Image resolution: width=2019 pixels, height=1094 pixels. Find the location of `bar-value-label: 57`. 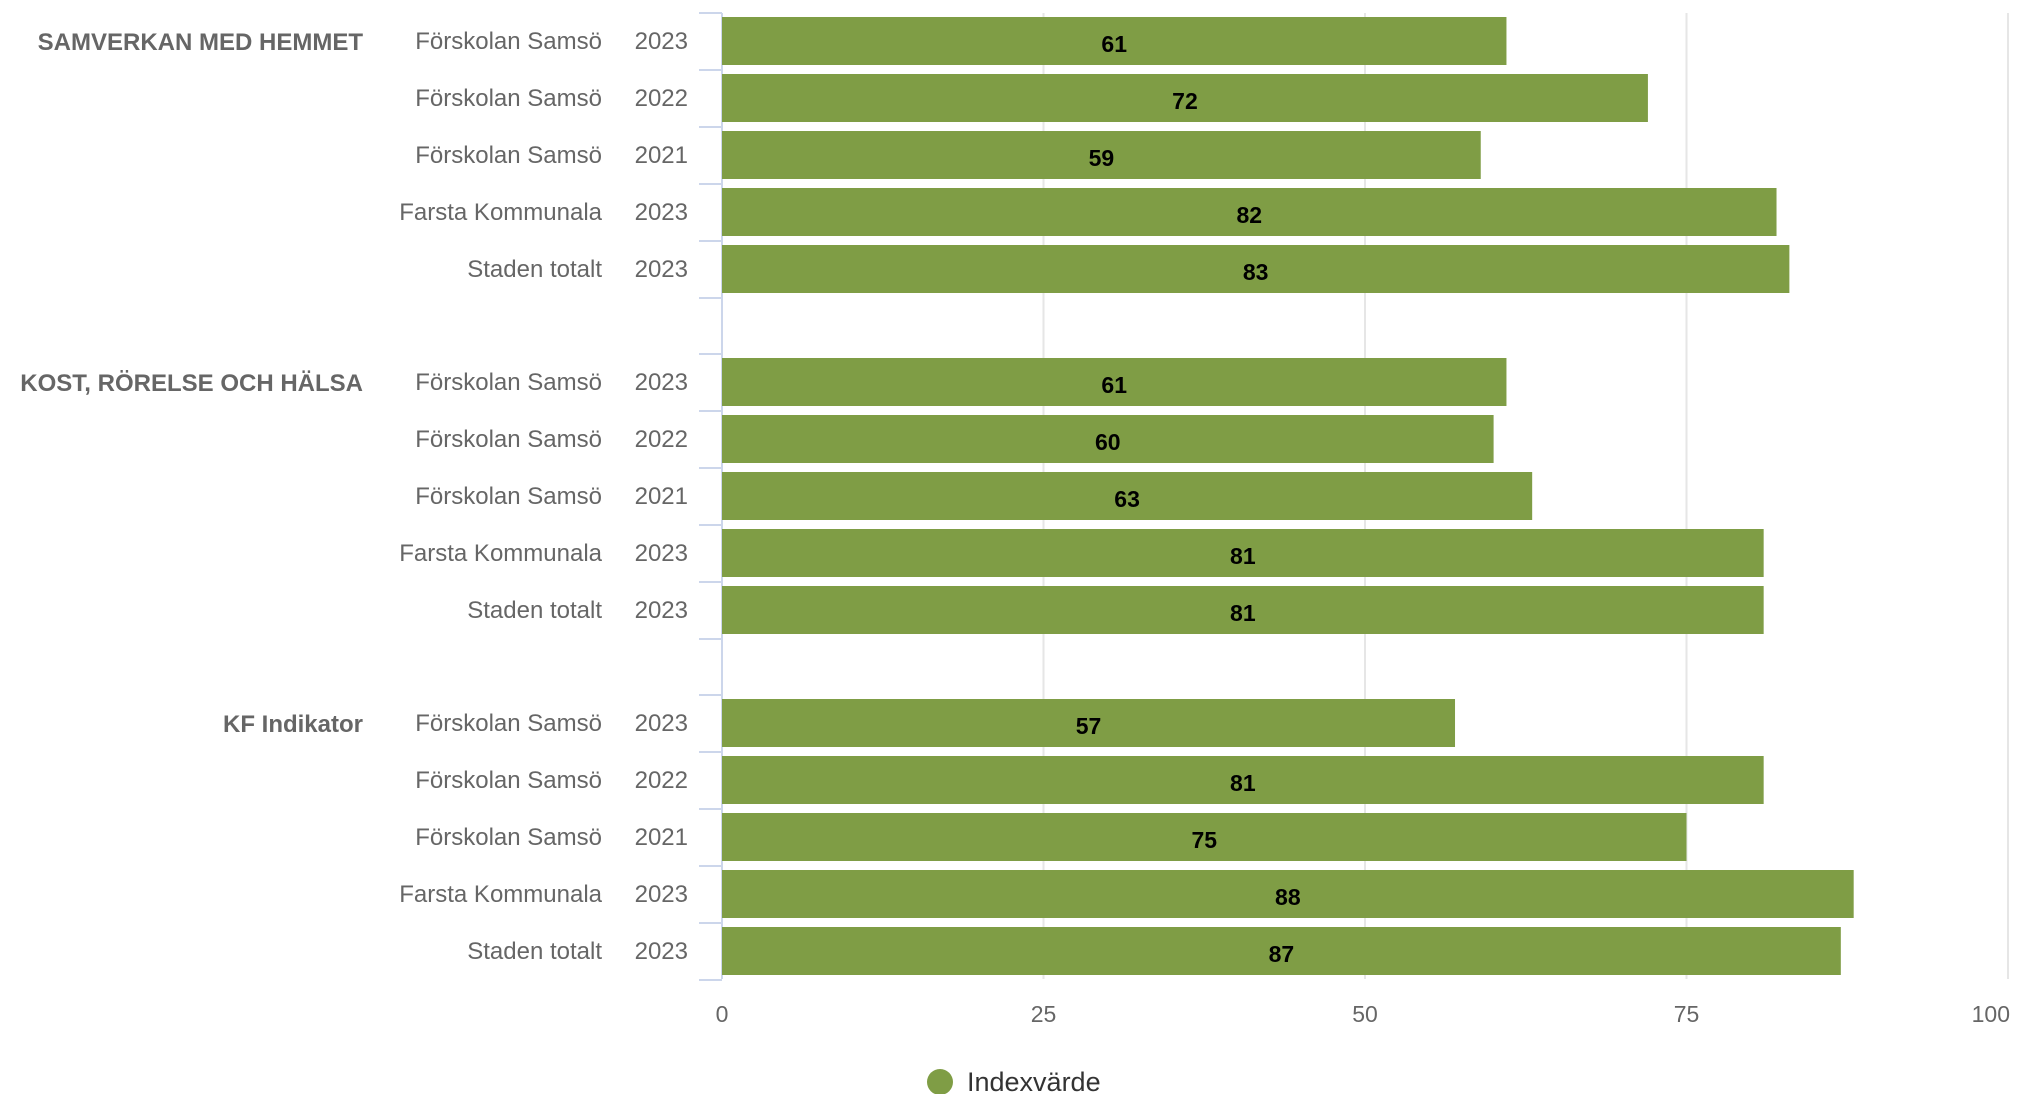

bar-value-label: 57 is located at coordinates (1089, 726).